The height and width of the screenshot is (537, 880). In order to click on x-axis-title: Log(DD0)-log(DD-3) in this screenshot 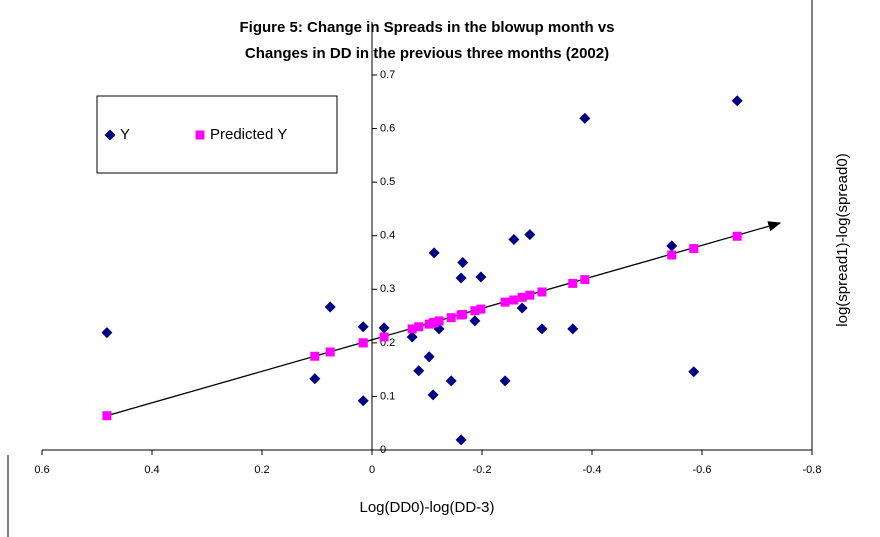, I will do `click(426, 507)`.